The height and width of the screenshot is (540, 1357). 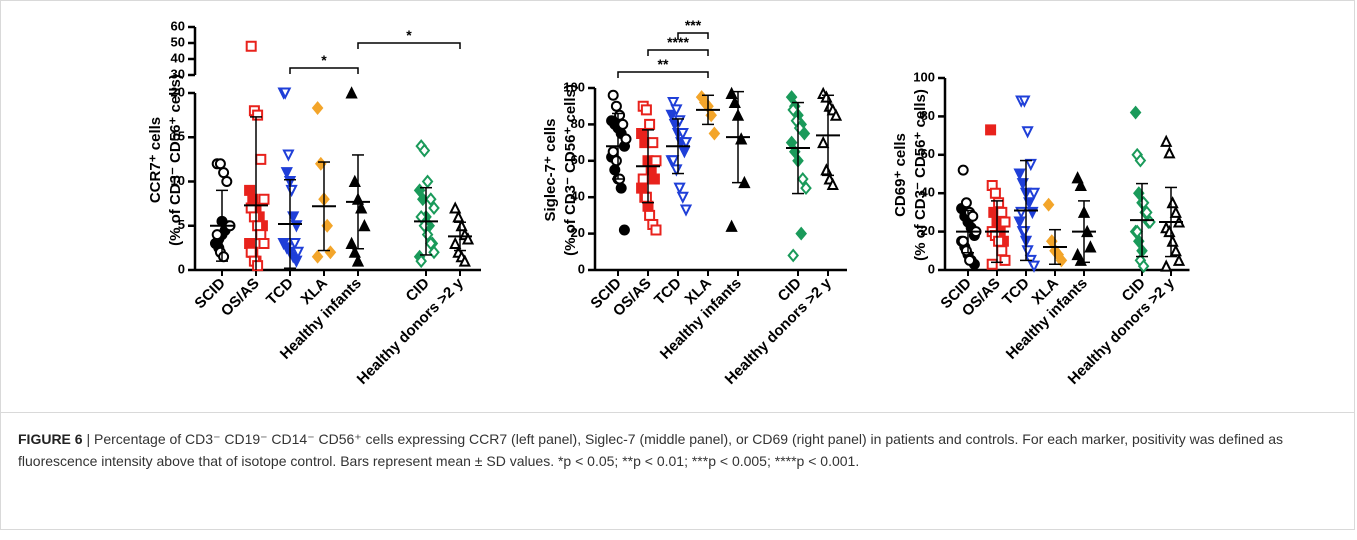 I want to click on y-axis-label: CCR7⁺ cells, so click(x=155, y=160).